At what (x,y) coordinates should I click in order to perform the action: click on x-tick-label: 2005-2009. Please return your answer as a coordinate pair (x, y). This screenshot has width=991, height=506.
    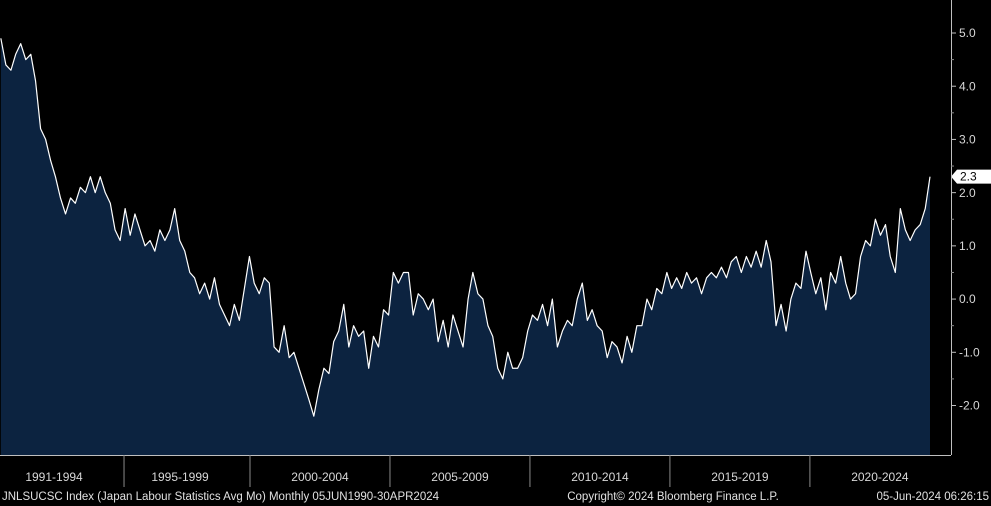
    Looking at the image, I should click on (460, 477).